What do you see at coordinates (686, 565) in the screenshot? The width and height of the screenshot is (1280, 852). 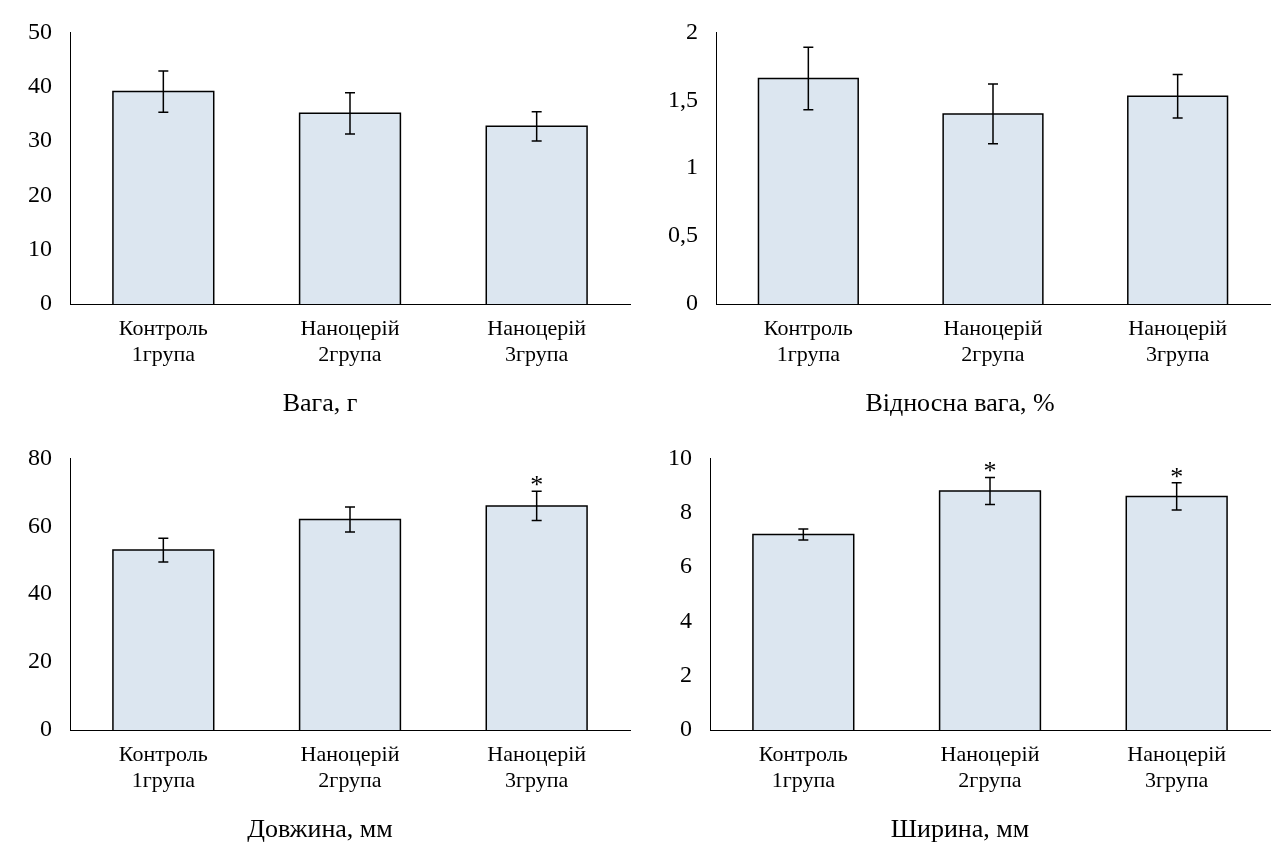 I see `y-tick-label: 6` at bounding box center [686, 565].